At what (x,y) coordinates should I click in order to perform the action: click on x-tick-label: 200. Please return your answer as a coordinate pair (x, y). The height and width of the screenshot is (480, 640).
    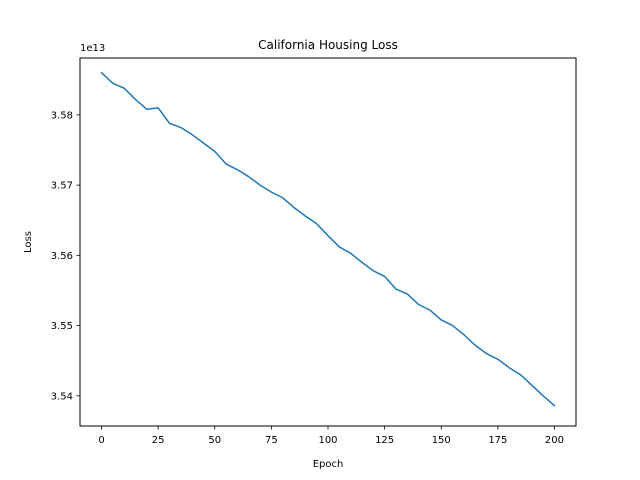
    Looking at the image, I should click on (554, 440).